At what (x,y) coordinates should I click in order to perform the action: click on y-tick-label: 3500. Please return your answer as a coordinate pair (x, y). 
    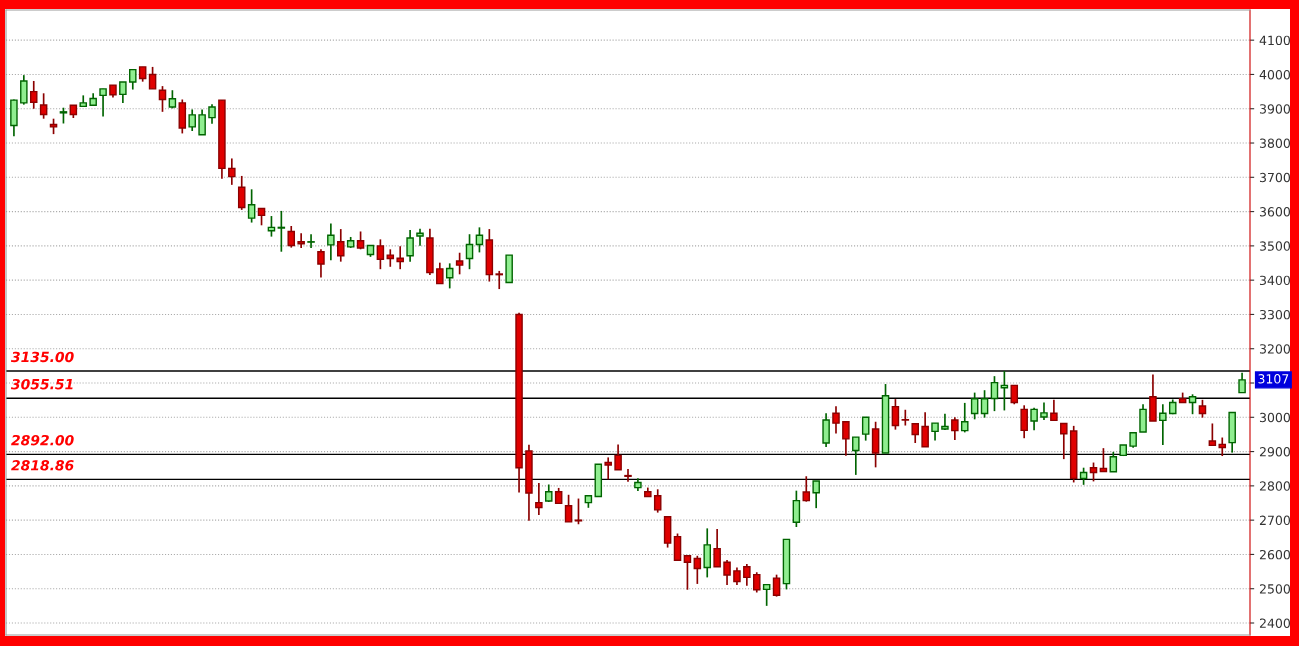
    Looking at the image, I should click on (1275, 246).